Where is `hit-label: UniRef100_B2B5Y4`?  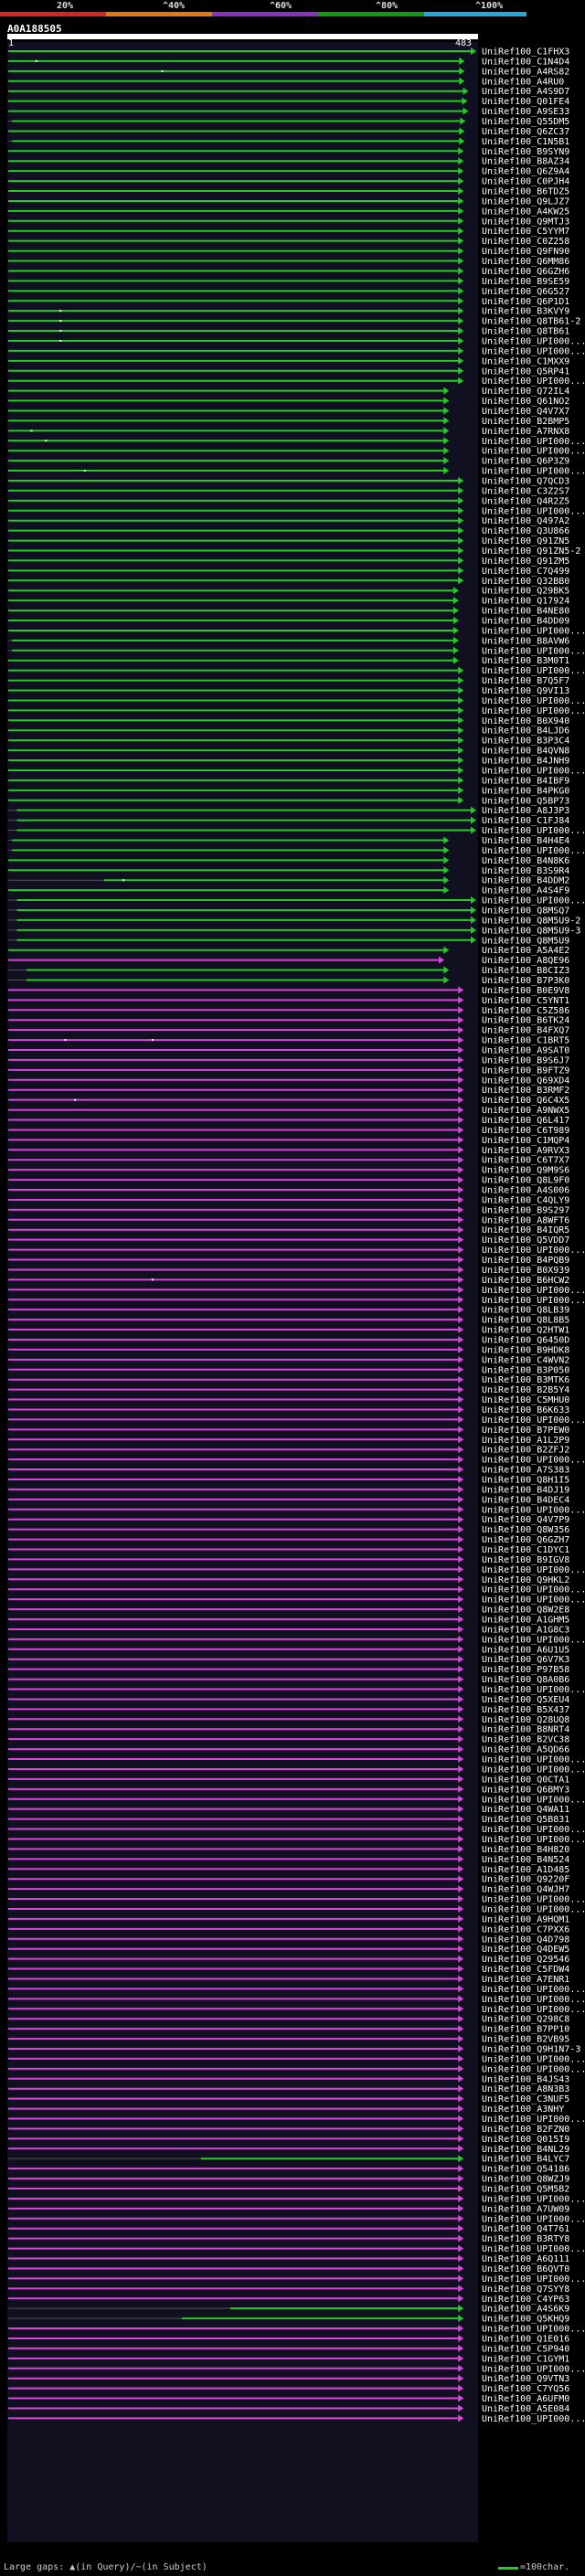 hit-label: UniRef100_B2B5Y4 is located at coordinates (525, 1390).